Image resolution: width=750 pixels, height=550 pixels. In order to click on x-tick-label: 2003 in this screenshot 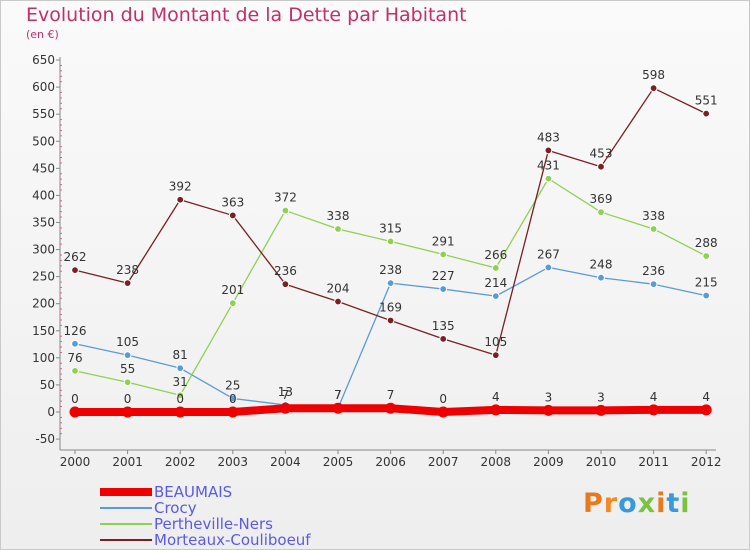, I will do `click(233, 462)`.